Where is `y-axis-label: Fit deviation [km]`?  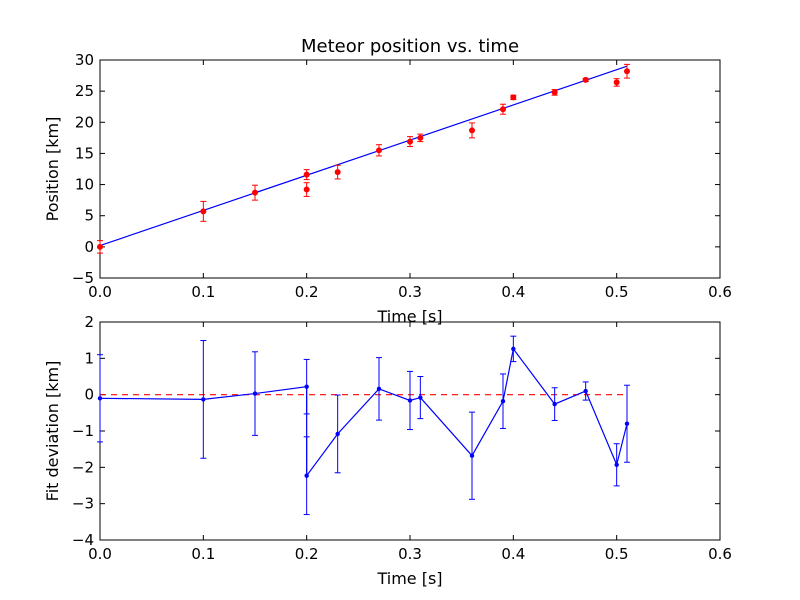
y-axis-label: Fit deviation [km] is located at coordinates (52, 431).